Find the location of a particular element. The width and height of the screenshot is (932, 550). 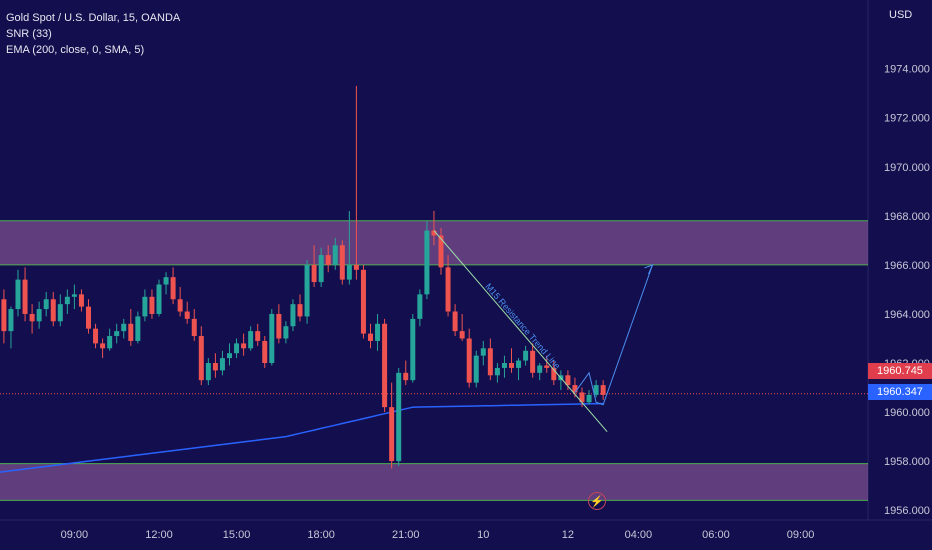

symbol-title: Gold Spot / U.S. Dollar, 15, OANDA is located at coordinates (93, 18).